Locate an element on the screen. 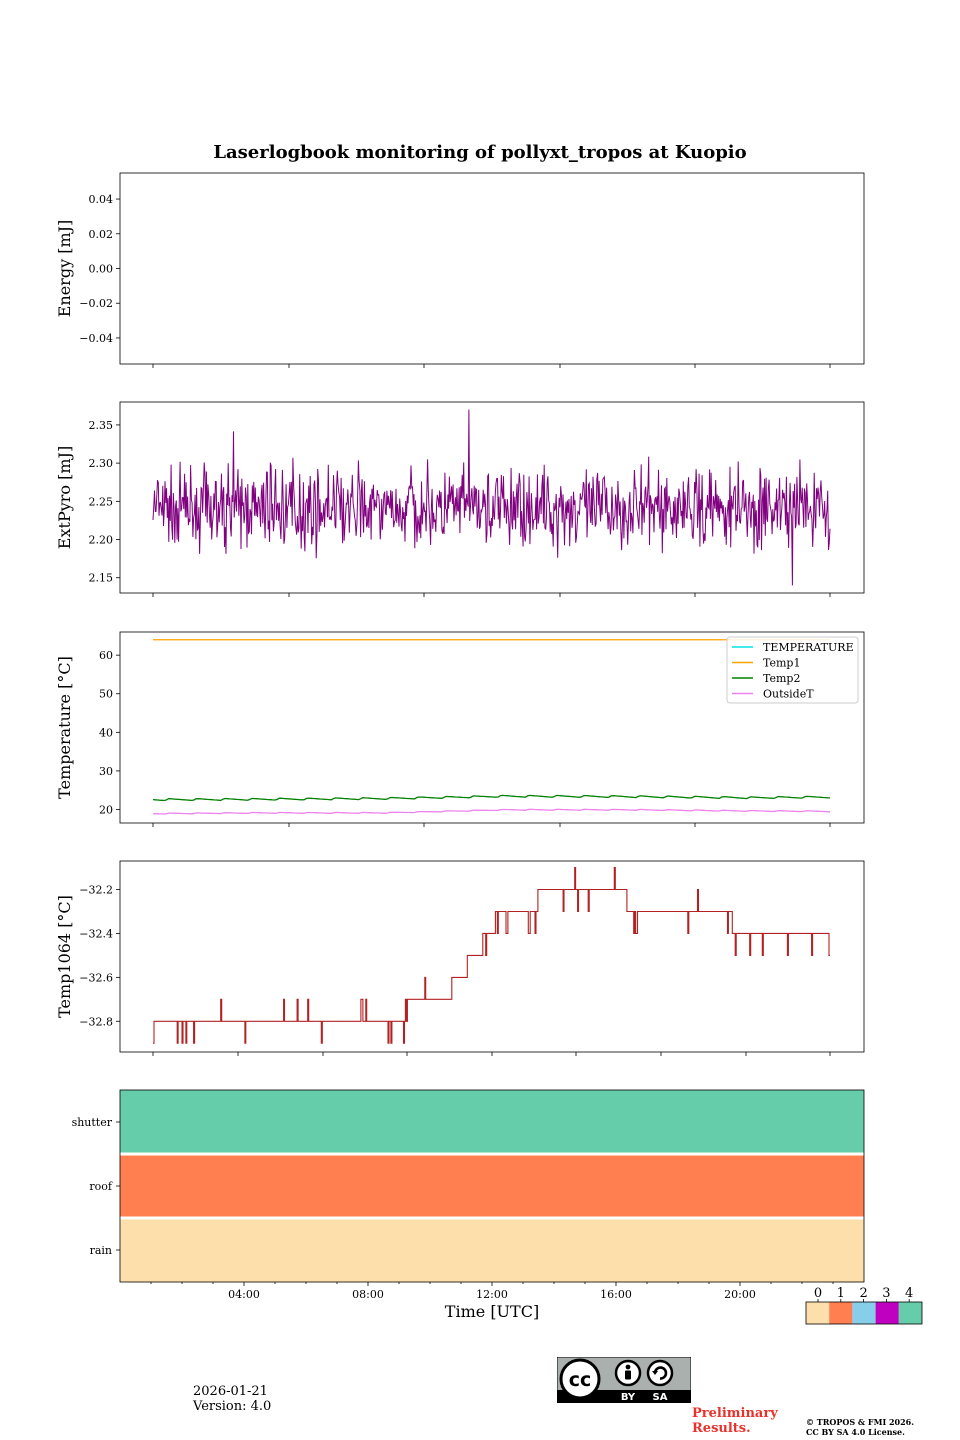 The width and height of the screenshot is (960, 1440). status-band-shutter is located at coordinates (492, 1122).